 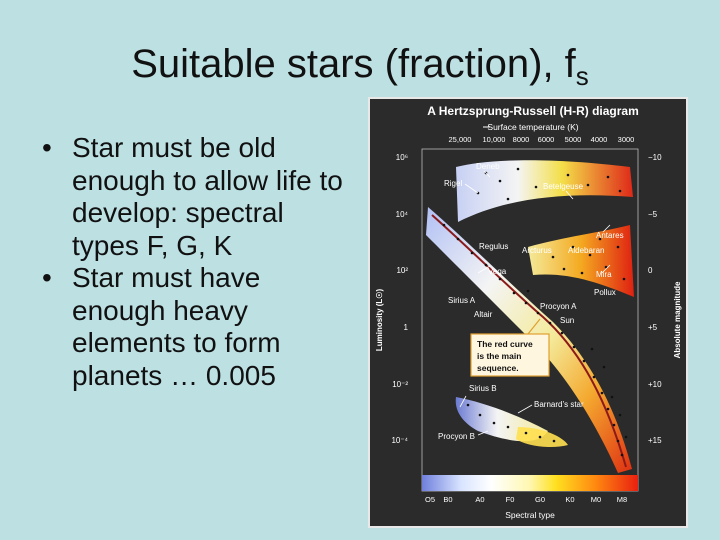 What do you see at coordinates (160, 310) in the screenshot?
I see `bullet-line: enough heavy` at bounding box center [160, 310].